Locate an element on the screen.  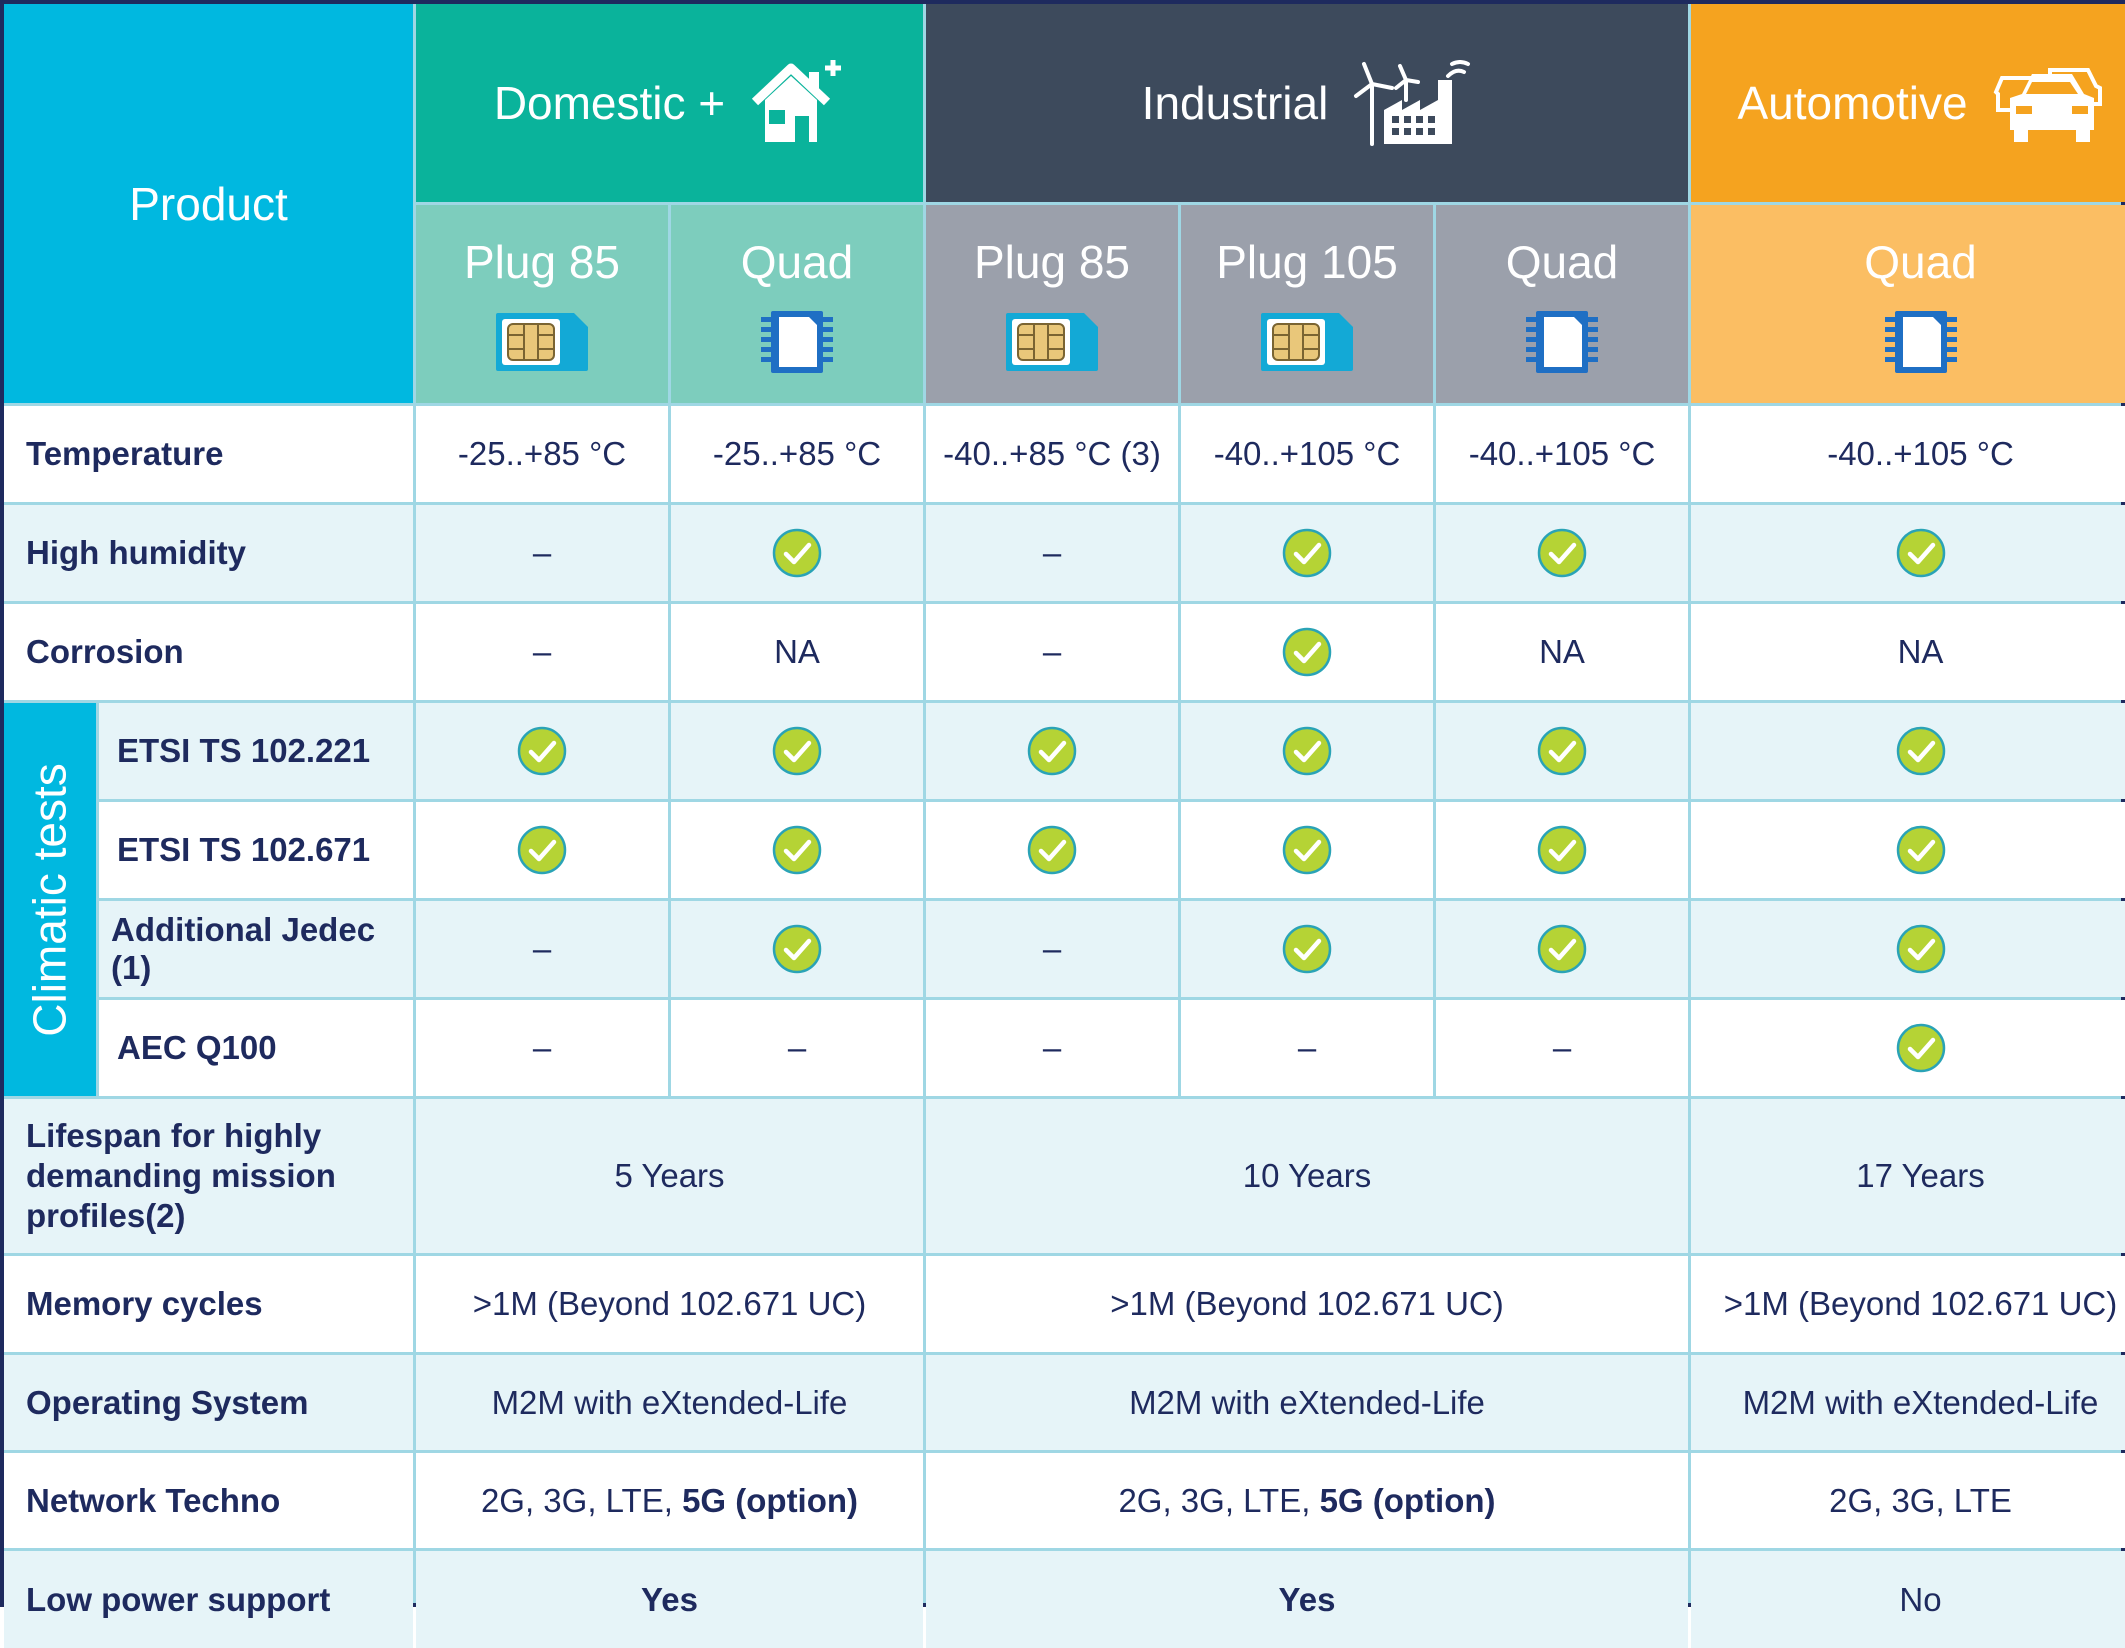
row-label-aec-q100: AEC Q100 is located at coordinates (256, 1048).